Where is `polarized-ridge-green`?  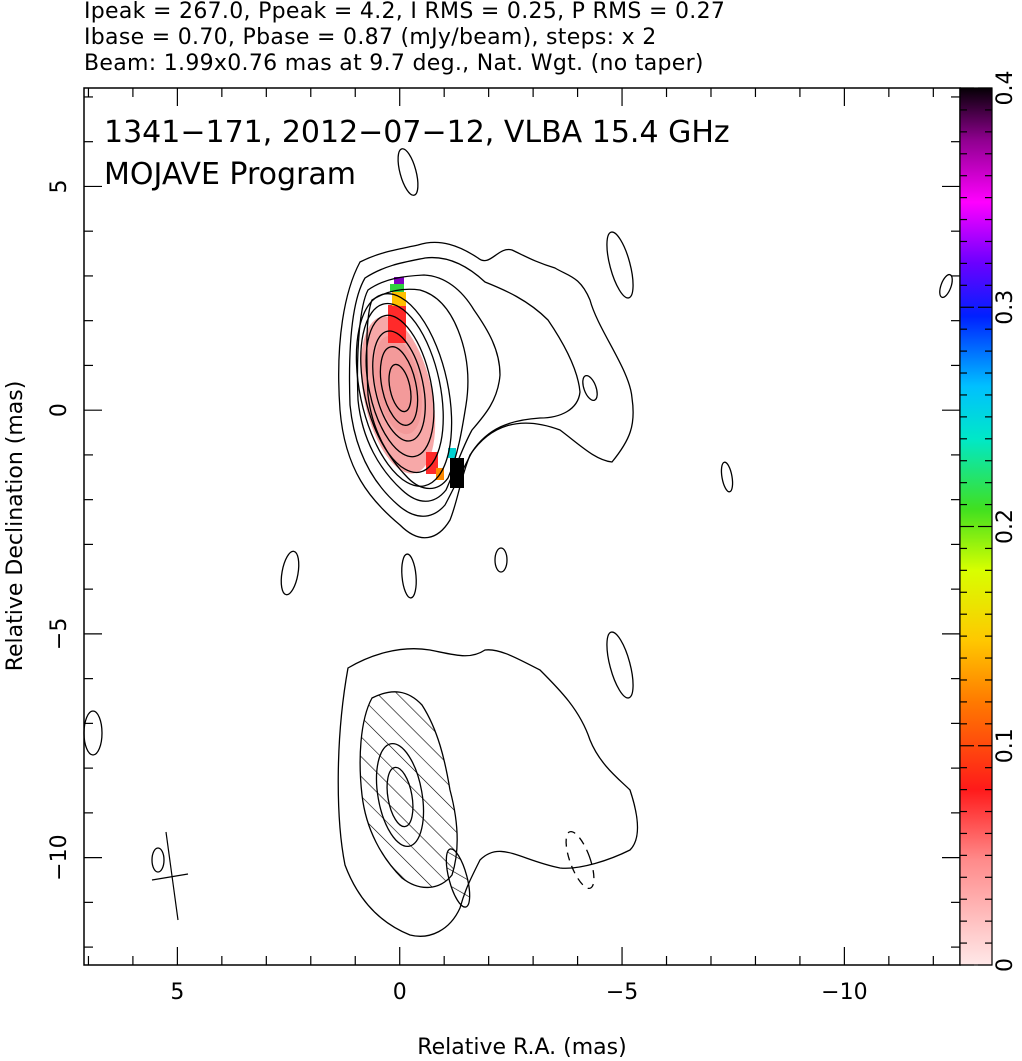 polarized-ridge-green is located at coordinates (397, 288).